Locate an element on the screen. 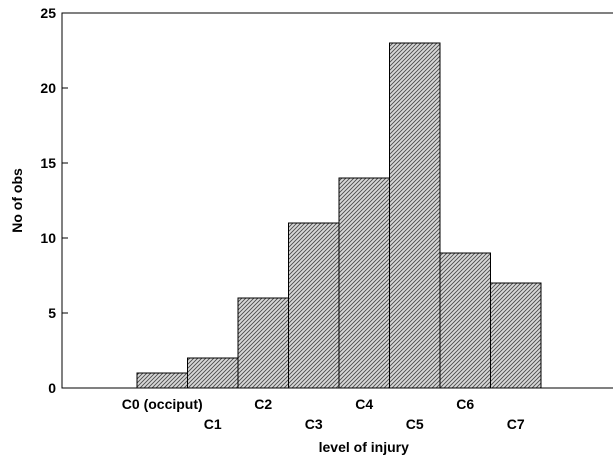 The image size is (613, 461). x-tick-label: C1 is located at coordinates (213, 424).